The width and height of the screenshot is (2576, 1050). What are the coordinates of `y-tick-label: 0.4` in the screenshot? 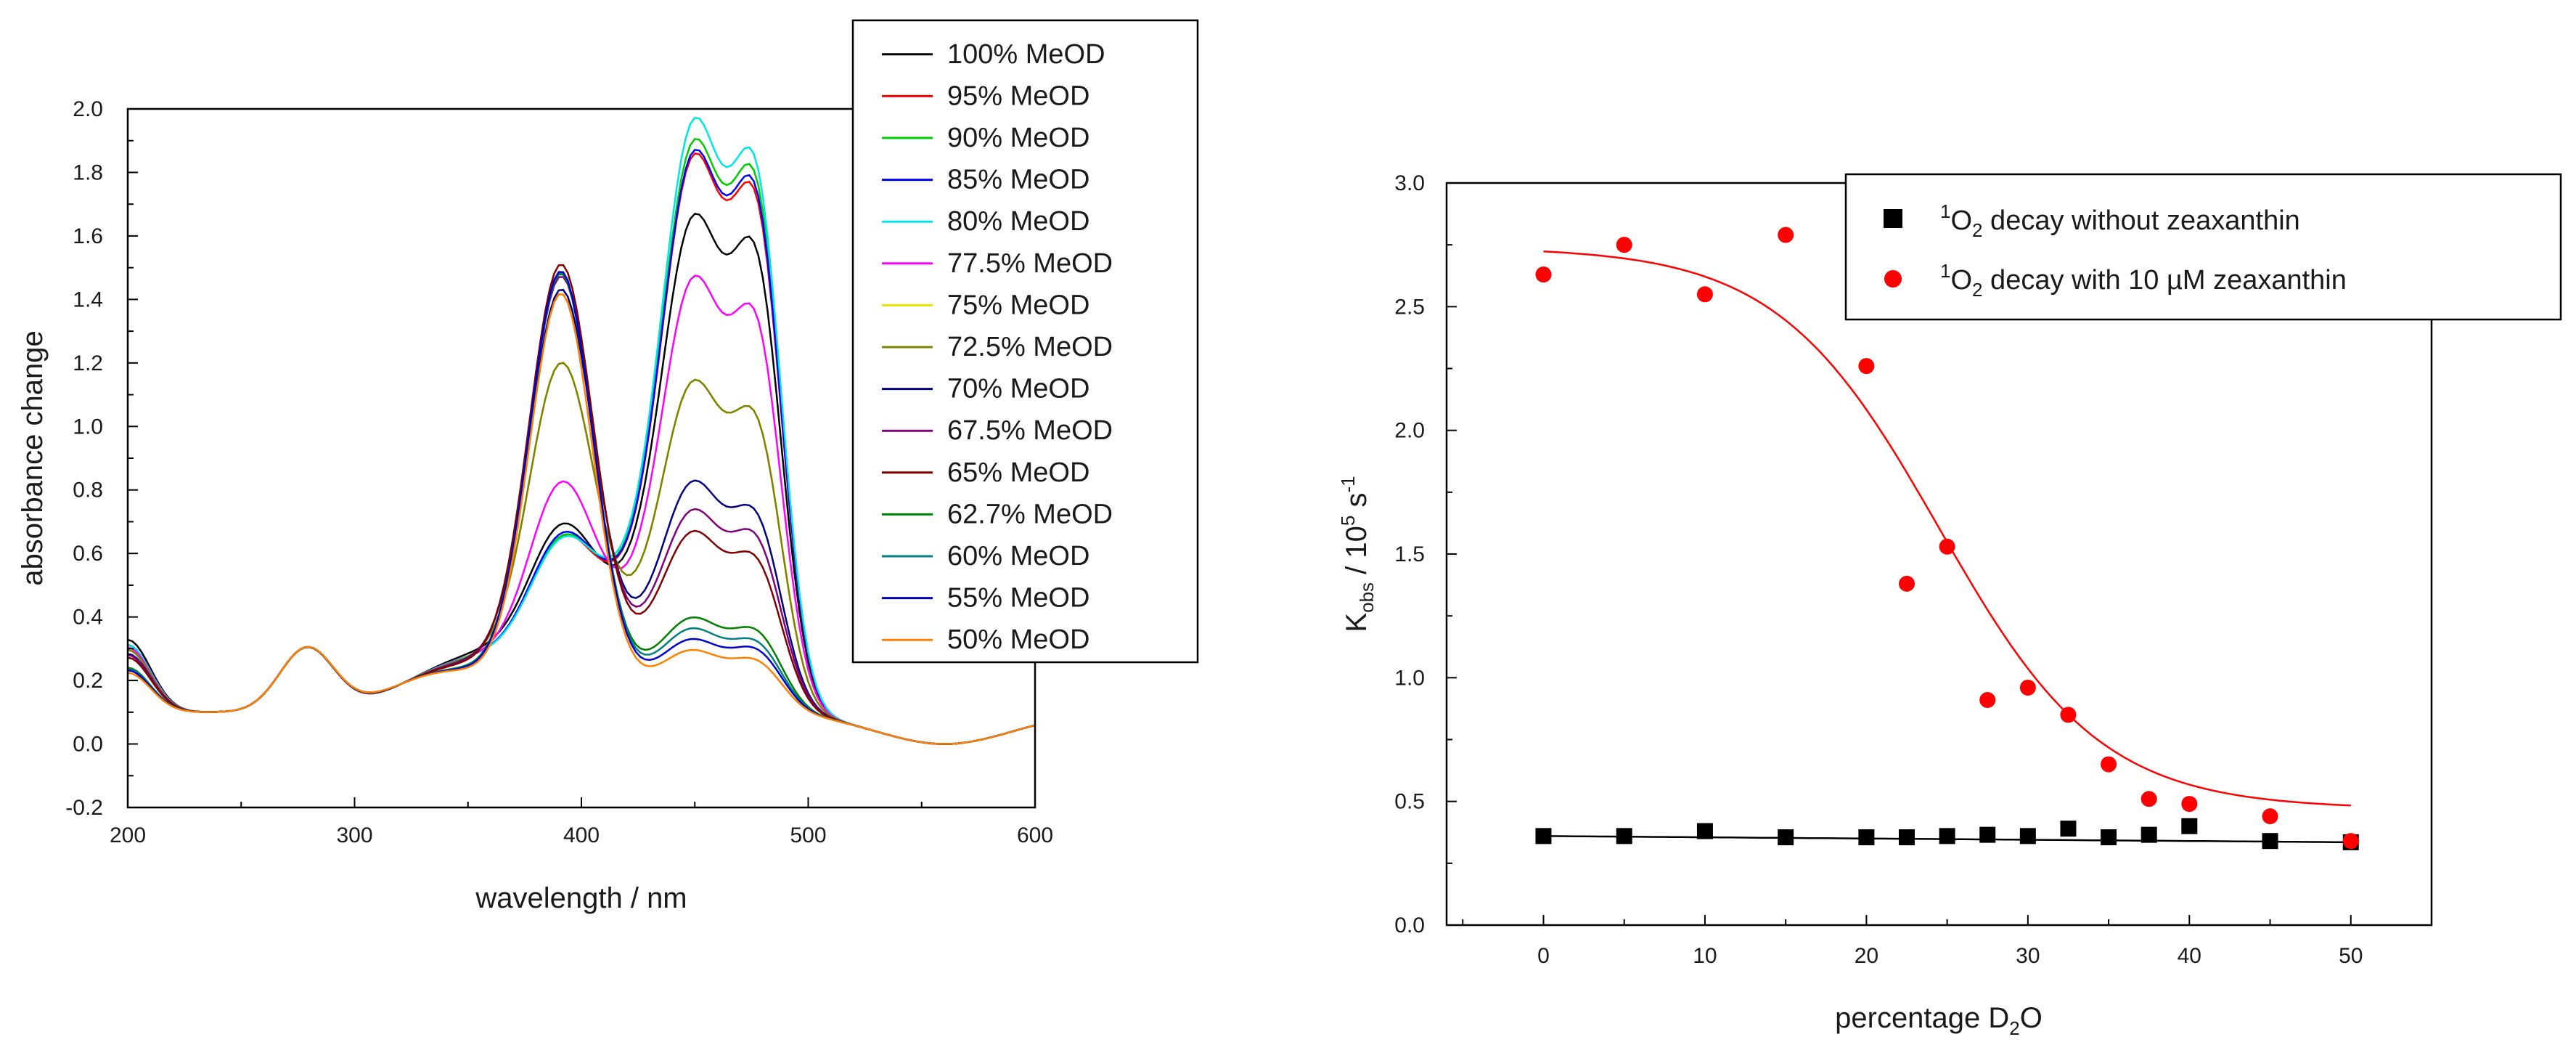 It's located at (88, 618).